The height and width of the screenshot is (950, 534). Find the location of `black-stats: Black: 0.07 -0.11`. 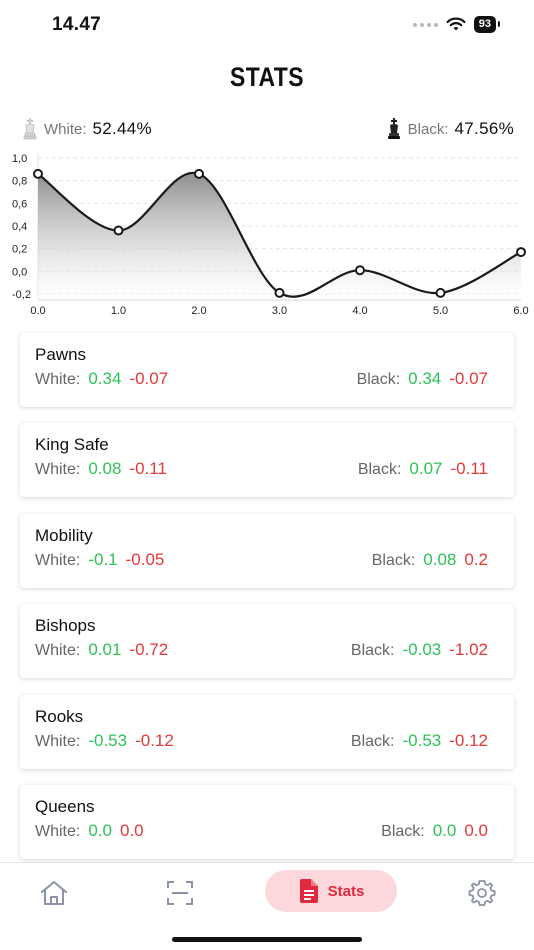

black-stats: Black: 0.07 -0.11 is located at coordinates (423, 469).